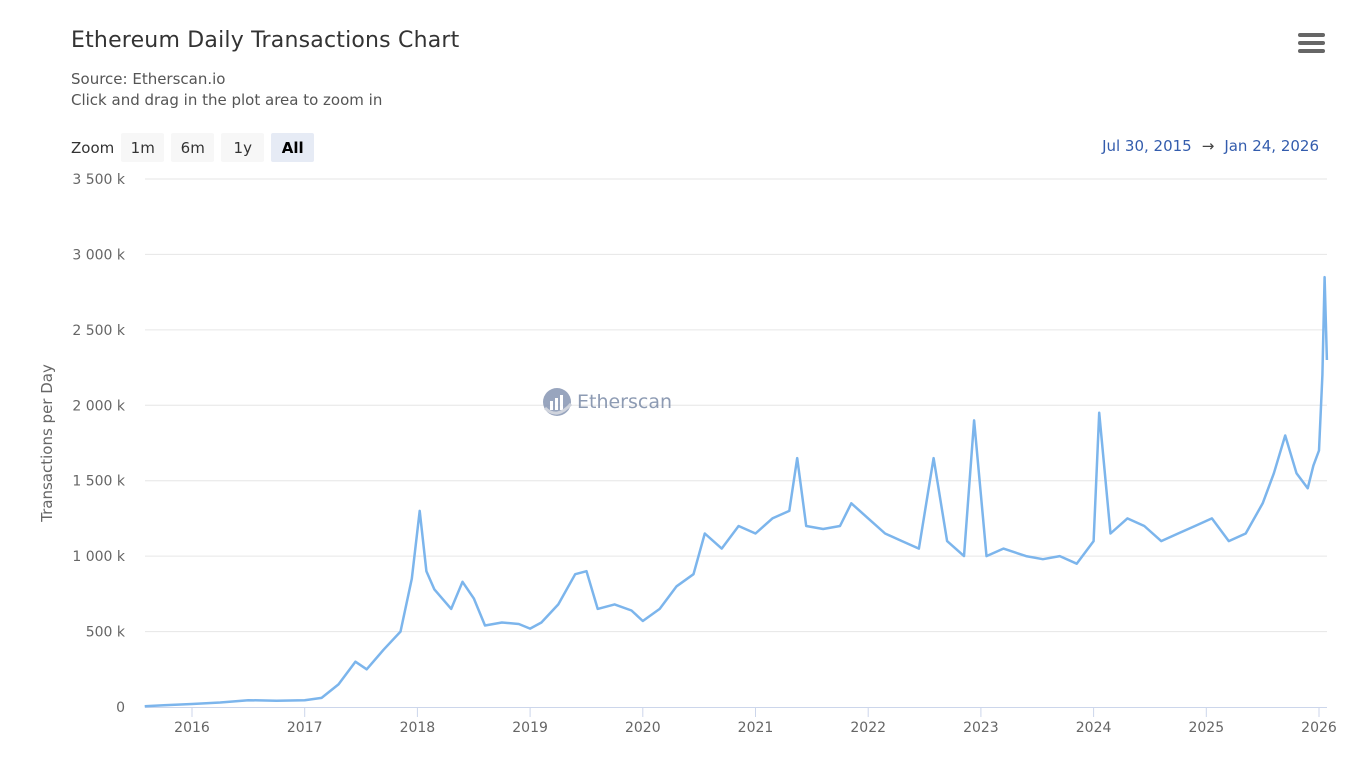 The image size is (1351, 767). I want to click on watermark-text: Etherscan, so click(625, 402).